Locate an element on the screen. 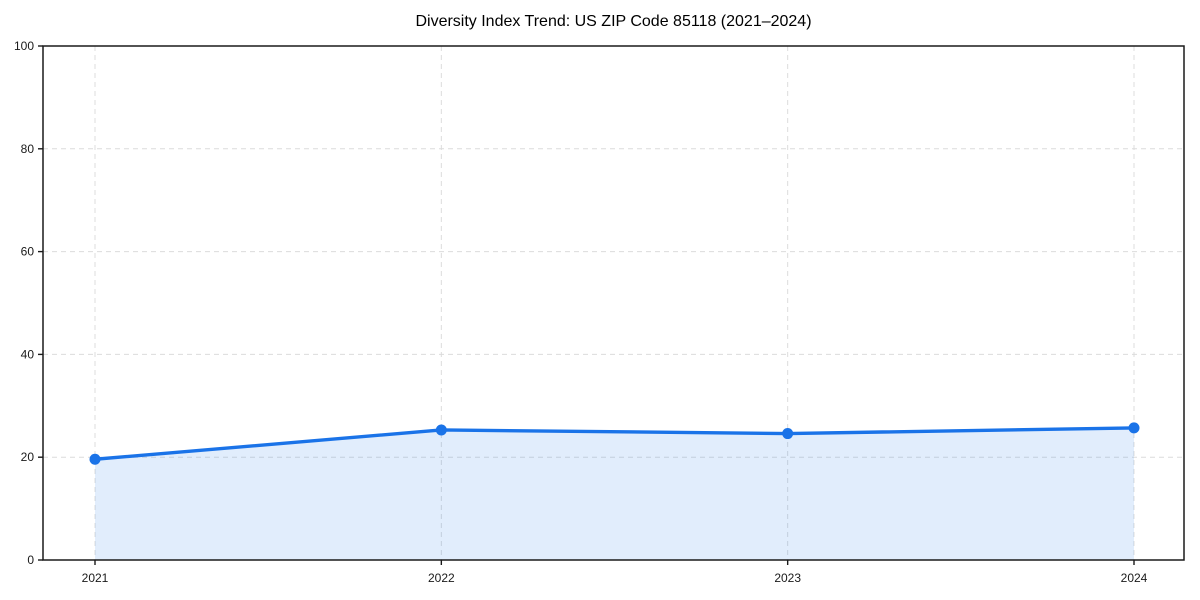  data-point-2023 is located at coordinates (788, 434).